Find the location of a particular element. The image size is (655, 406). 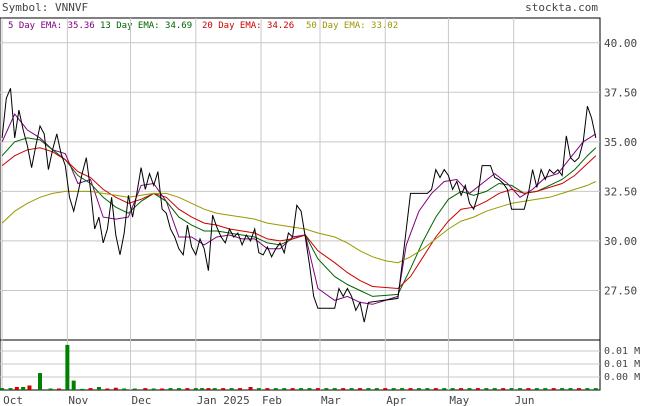

legend-entry: 50 Day EMA: 33.02 is located at coordinates (352, 26).